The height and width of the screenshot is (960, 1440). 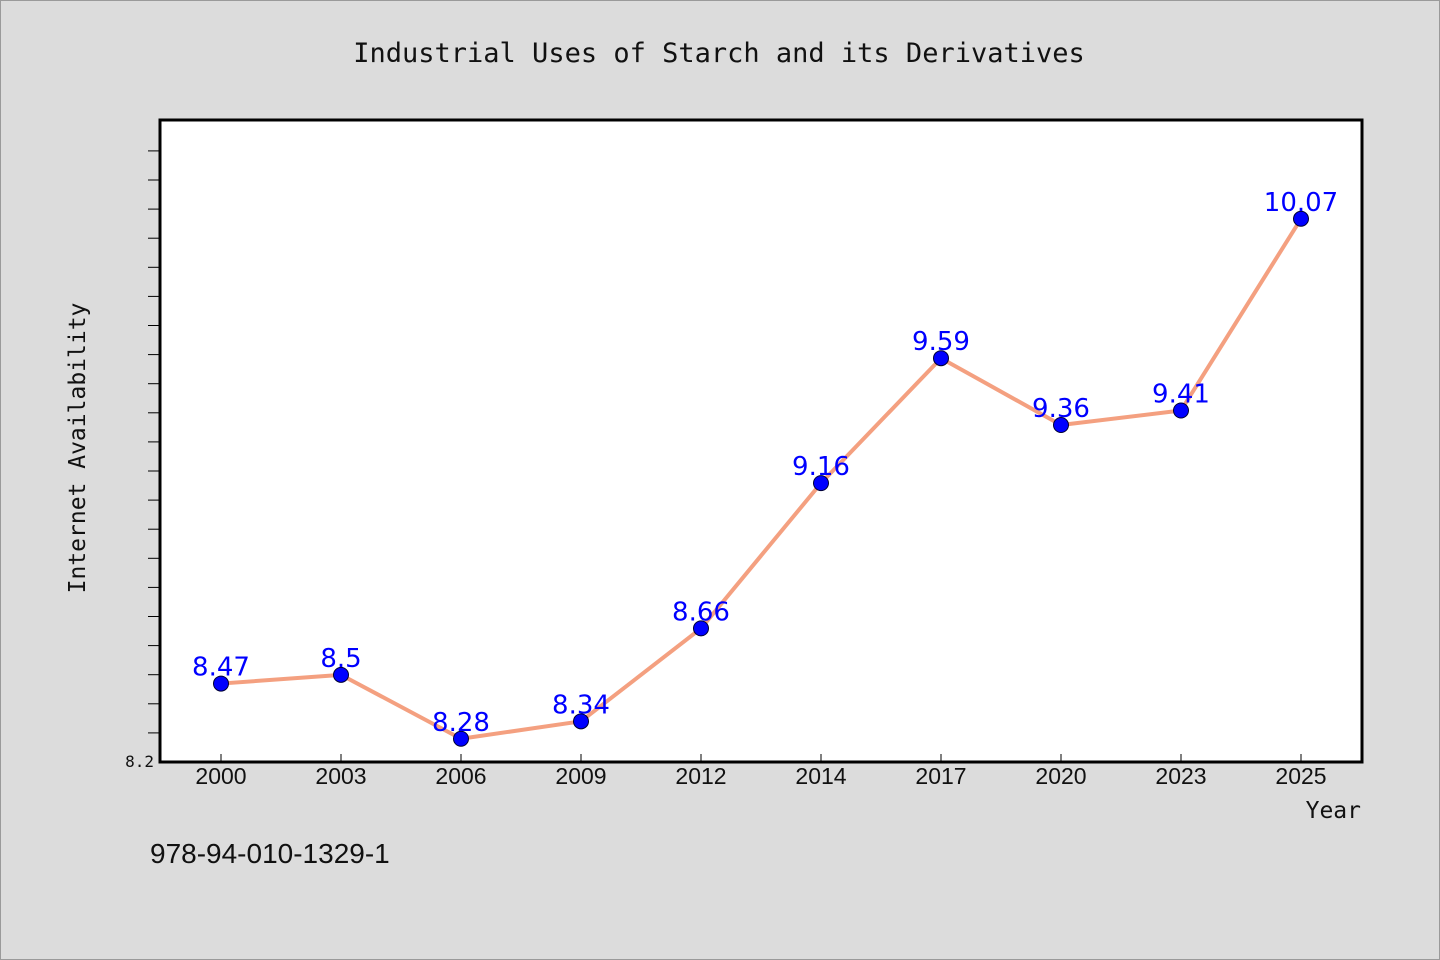 What do you see at coordinates (580, 776) in the screenshot?
I see `x-tick-label: 2009` at bounding box center [580, 776].